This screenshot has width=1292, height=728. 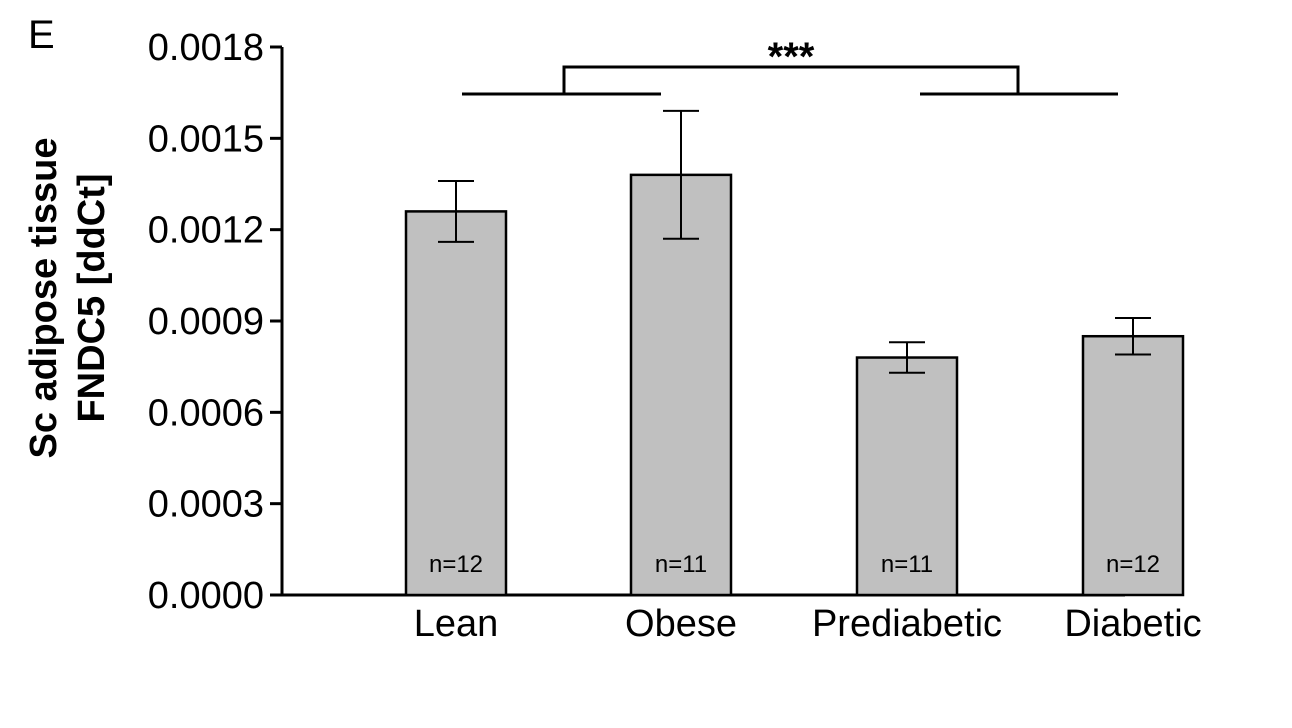 I want to click on x-tick-label: Lean, so click(x=456, y=624).